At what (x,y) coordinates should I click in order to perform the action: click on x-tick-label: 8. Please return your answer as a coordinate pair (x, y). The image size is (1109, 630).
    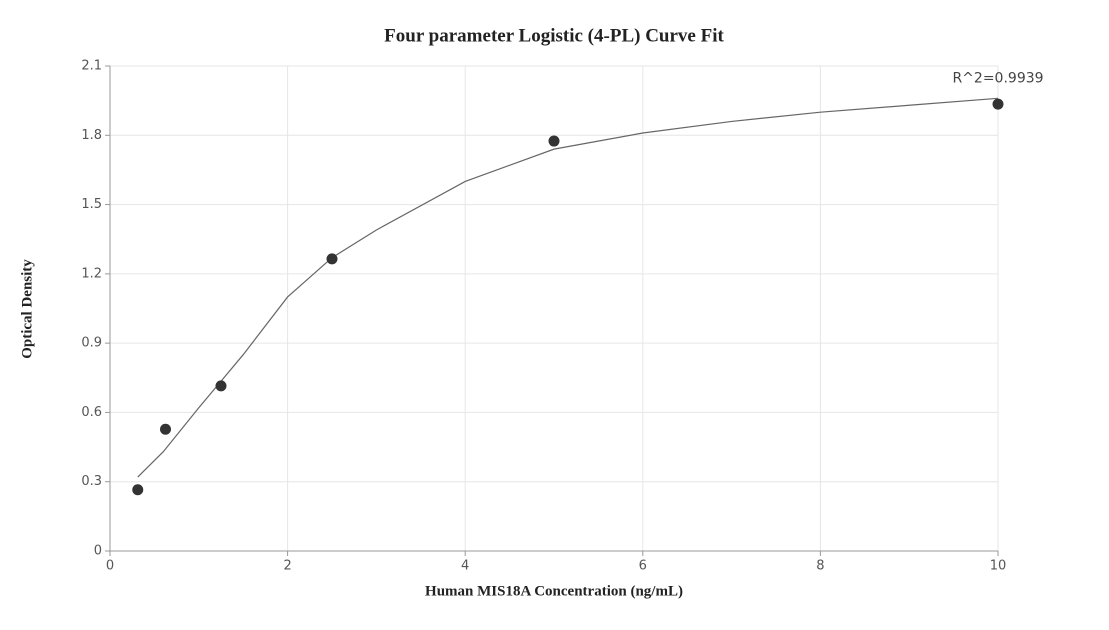
    Looking at the image, I should click on (820, 566).